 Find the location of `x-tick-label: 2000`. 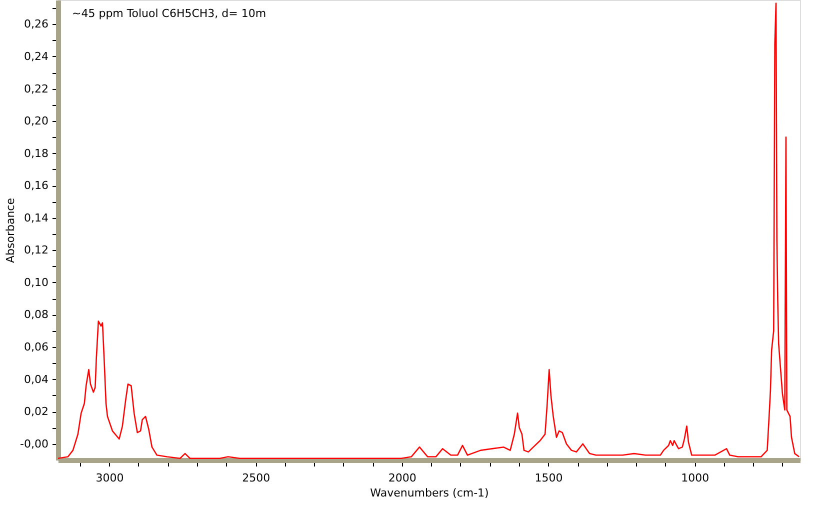

x-tick-label: 2000 is located at coordinates (402, 478).